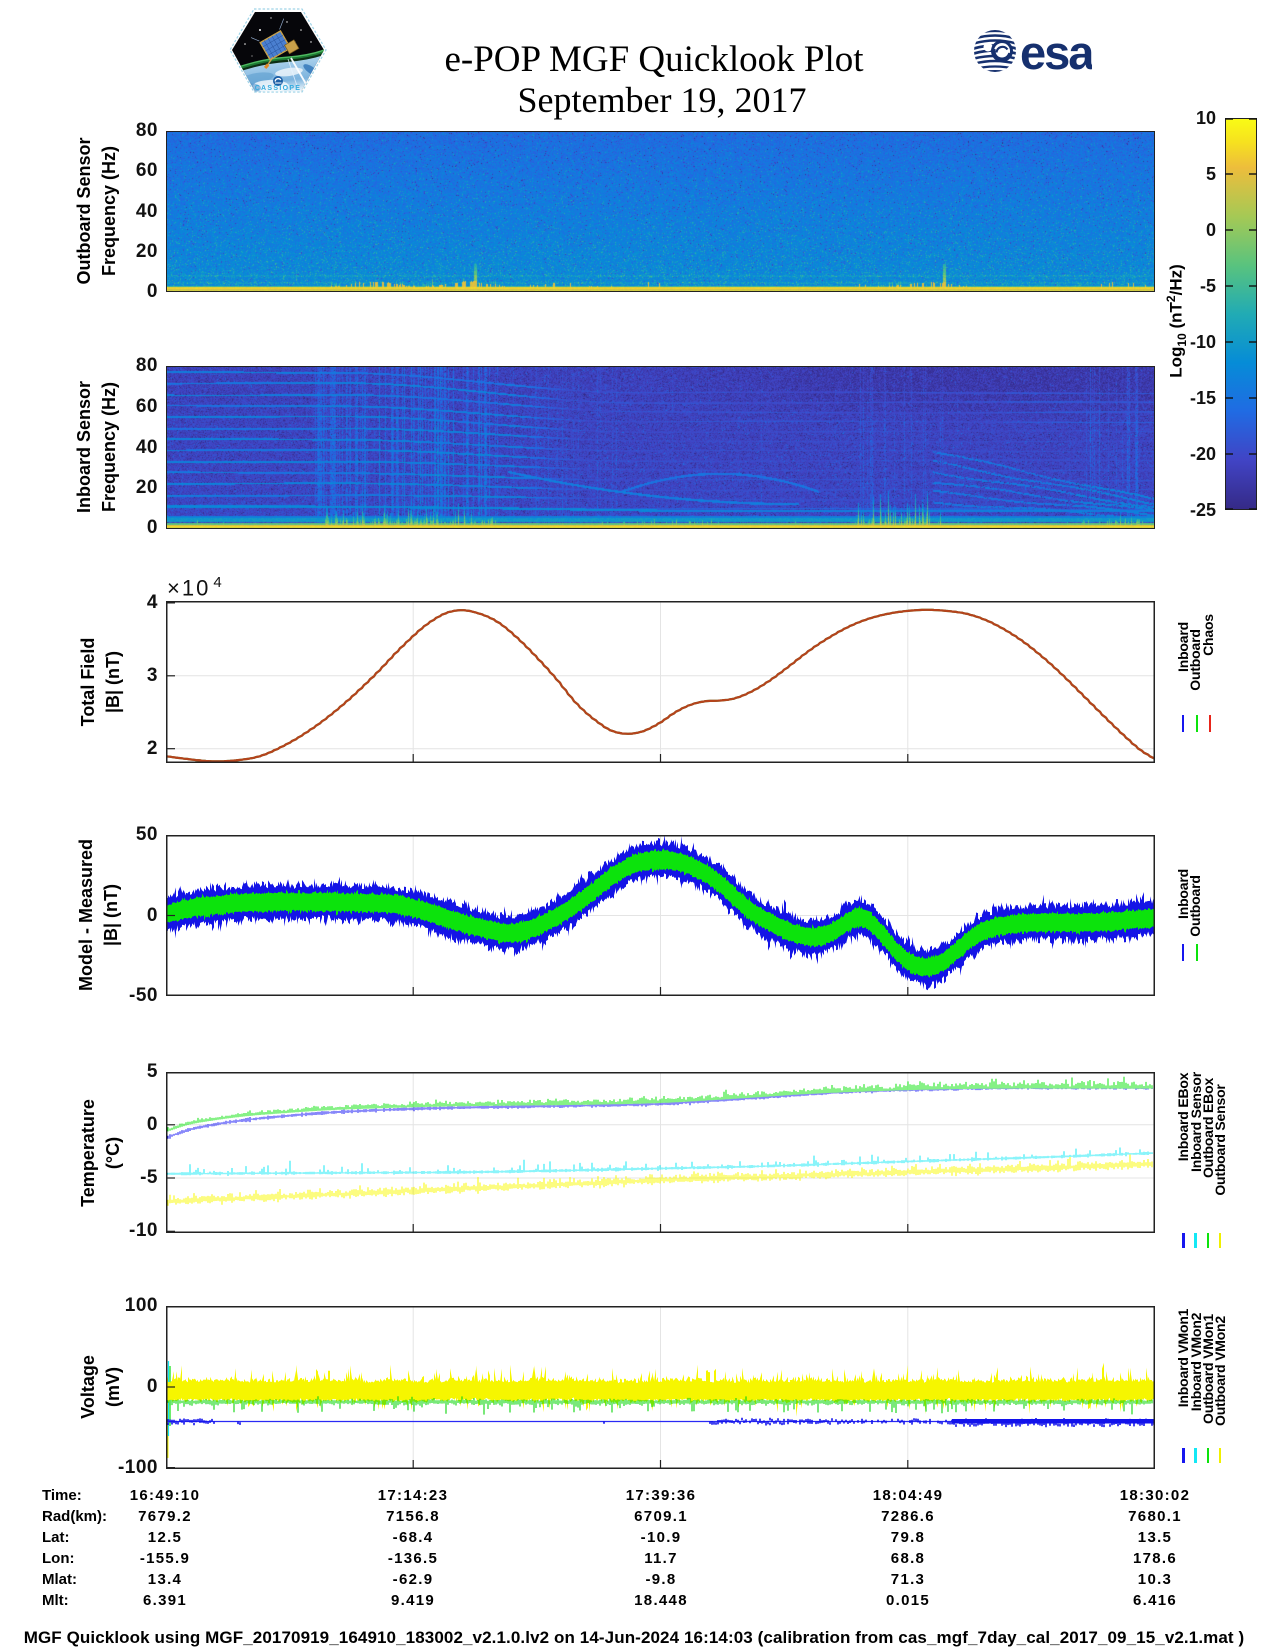 The image size is (1275, 1650). I want to click on svg-text: CASSIOPE, so click(278, 88).